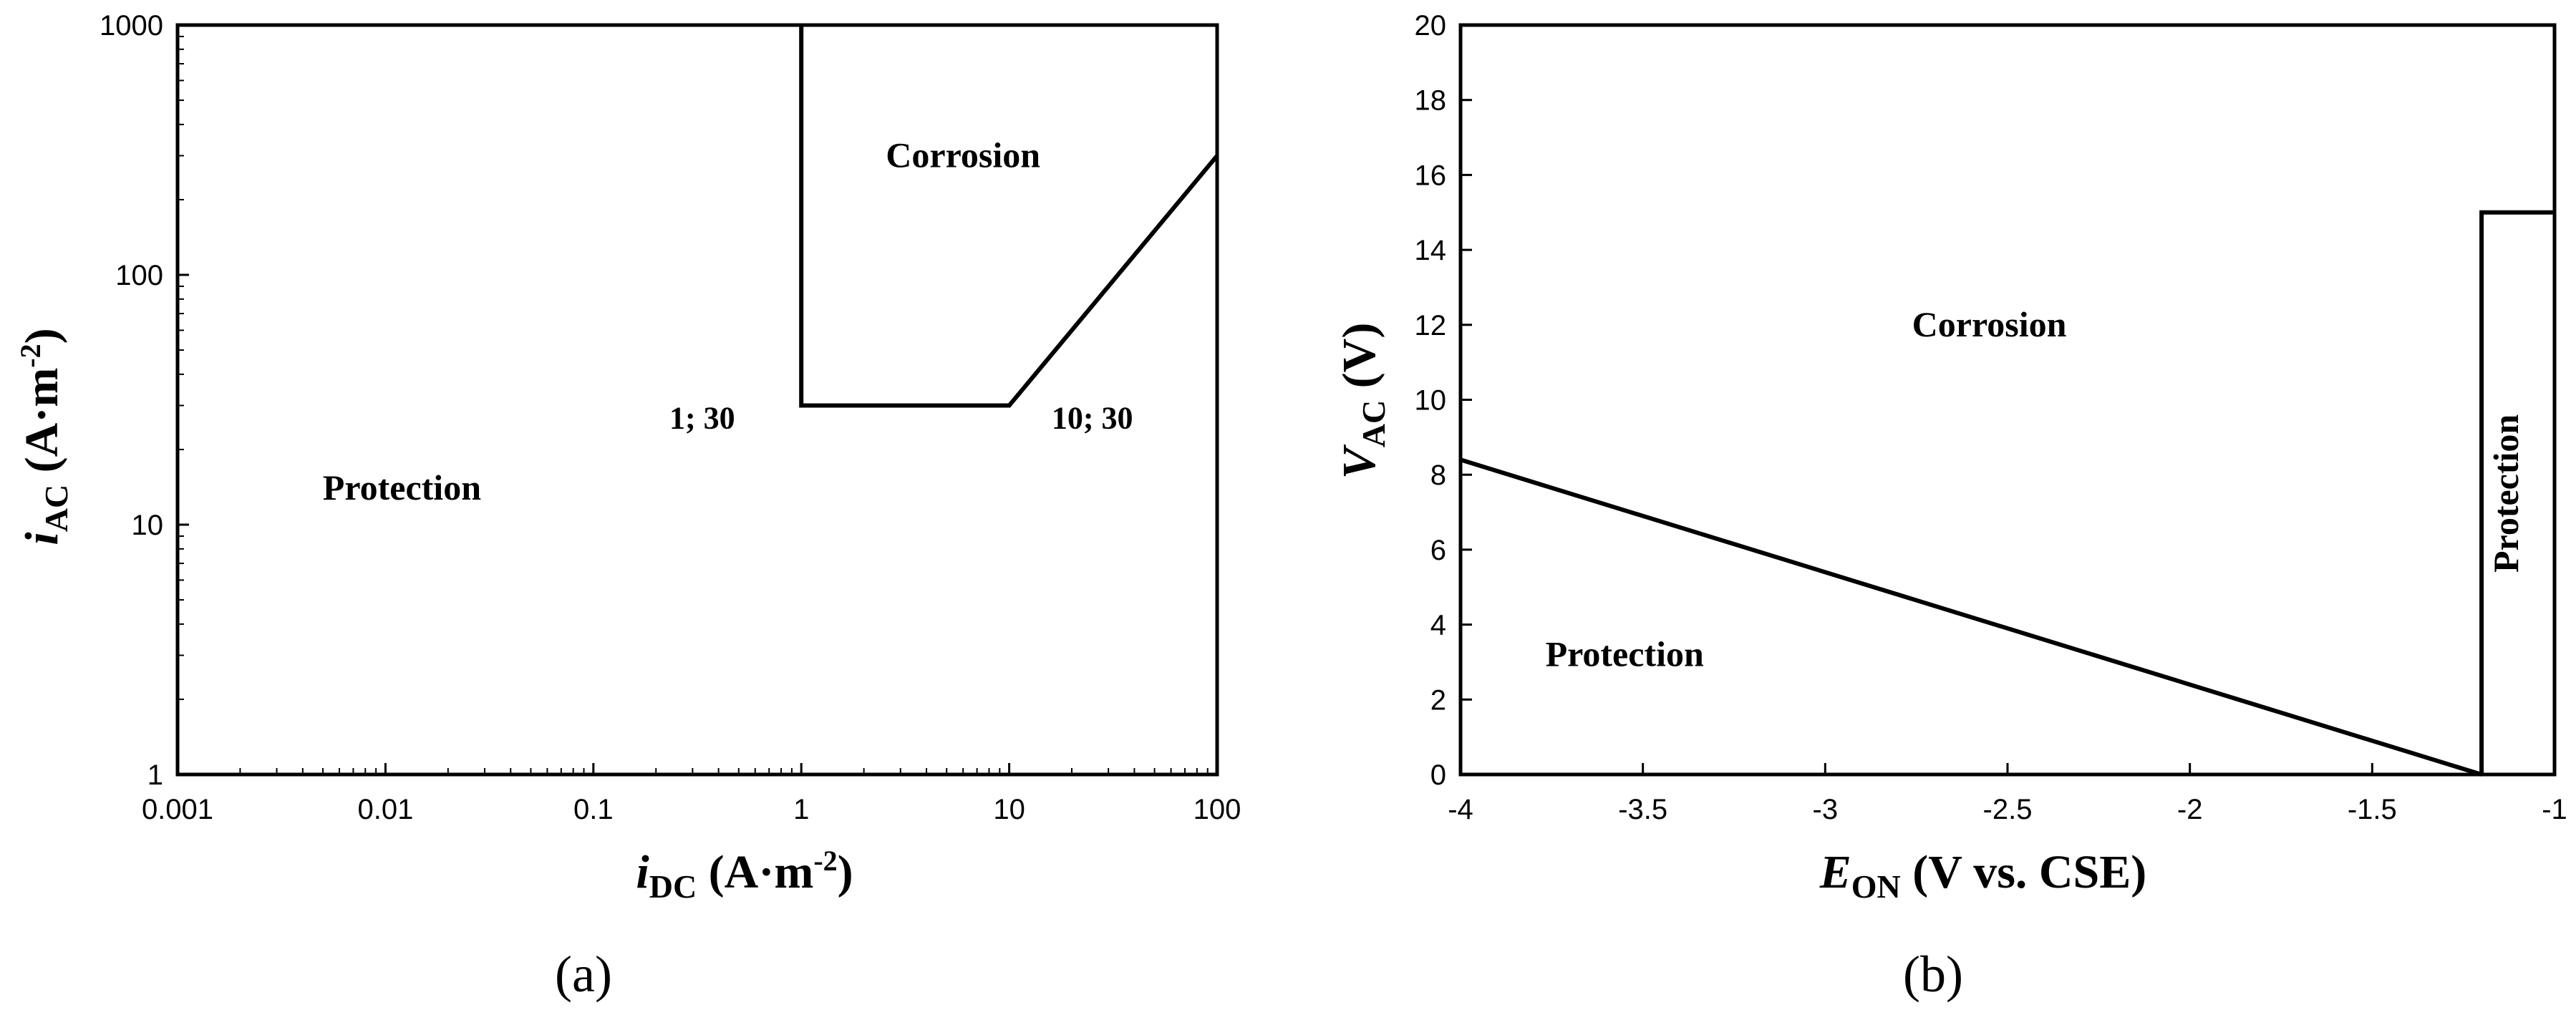  What do you see at coordinates (1438, 625) in the screenshot?
I see `y-tick-label: 4` at bounding box center [1438, 625].